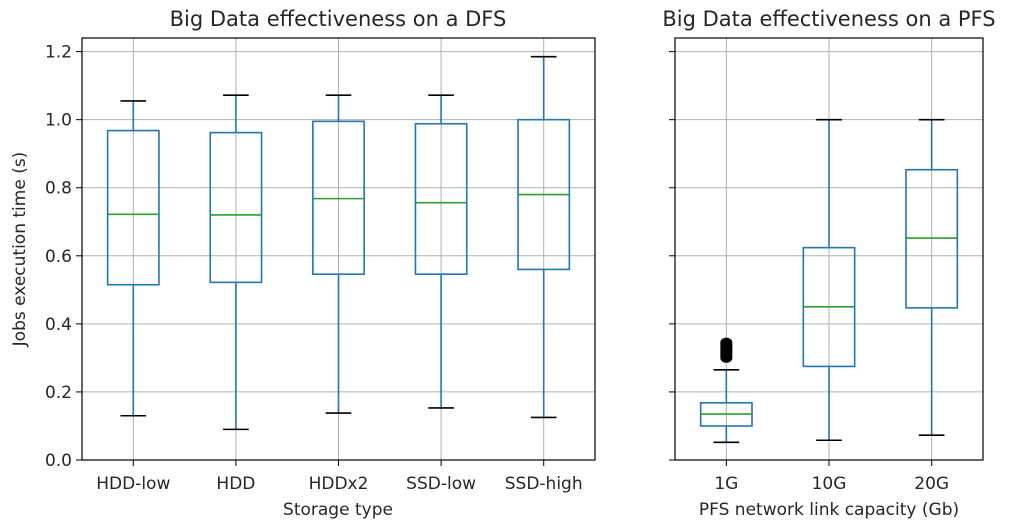  I want to click on y-tick-label: 0.0, so click(58, 461).